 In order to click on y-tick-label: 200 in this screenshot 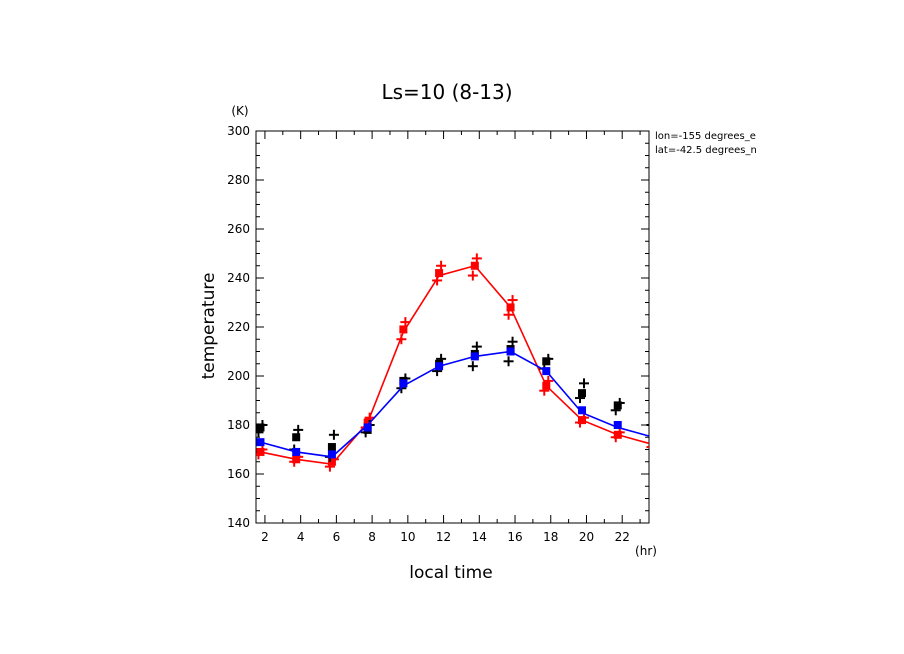, I will do `click(238, 376)`.